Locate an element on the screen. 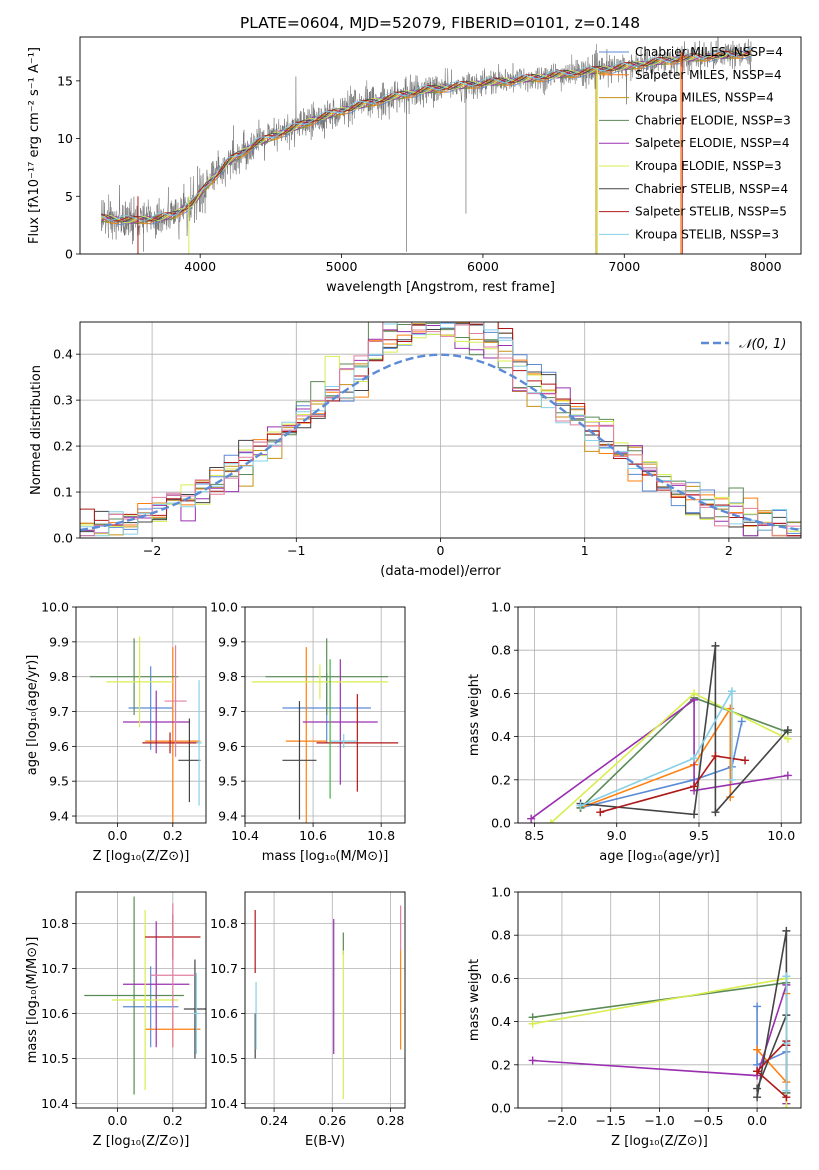 The width and height of the screenshot is (819, 1170). y-tick-label: 9.7 is located at coordinates (59, 711).